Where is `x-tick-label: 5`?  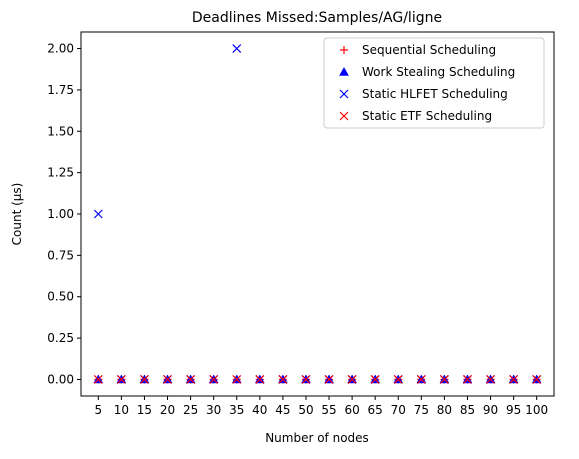 x-tick-label: 5 is located at coordinates (98, 410).